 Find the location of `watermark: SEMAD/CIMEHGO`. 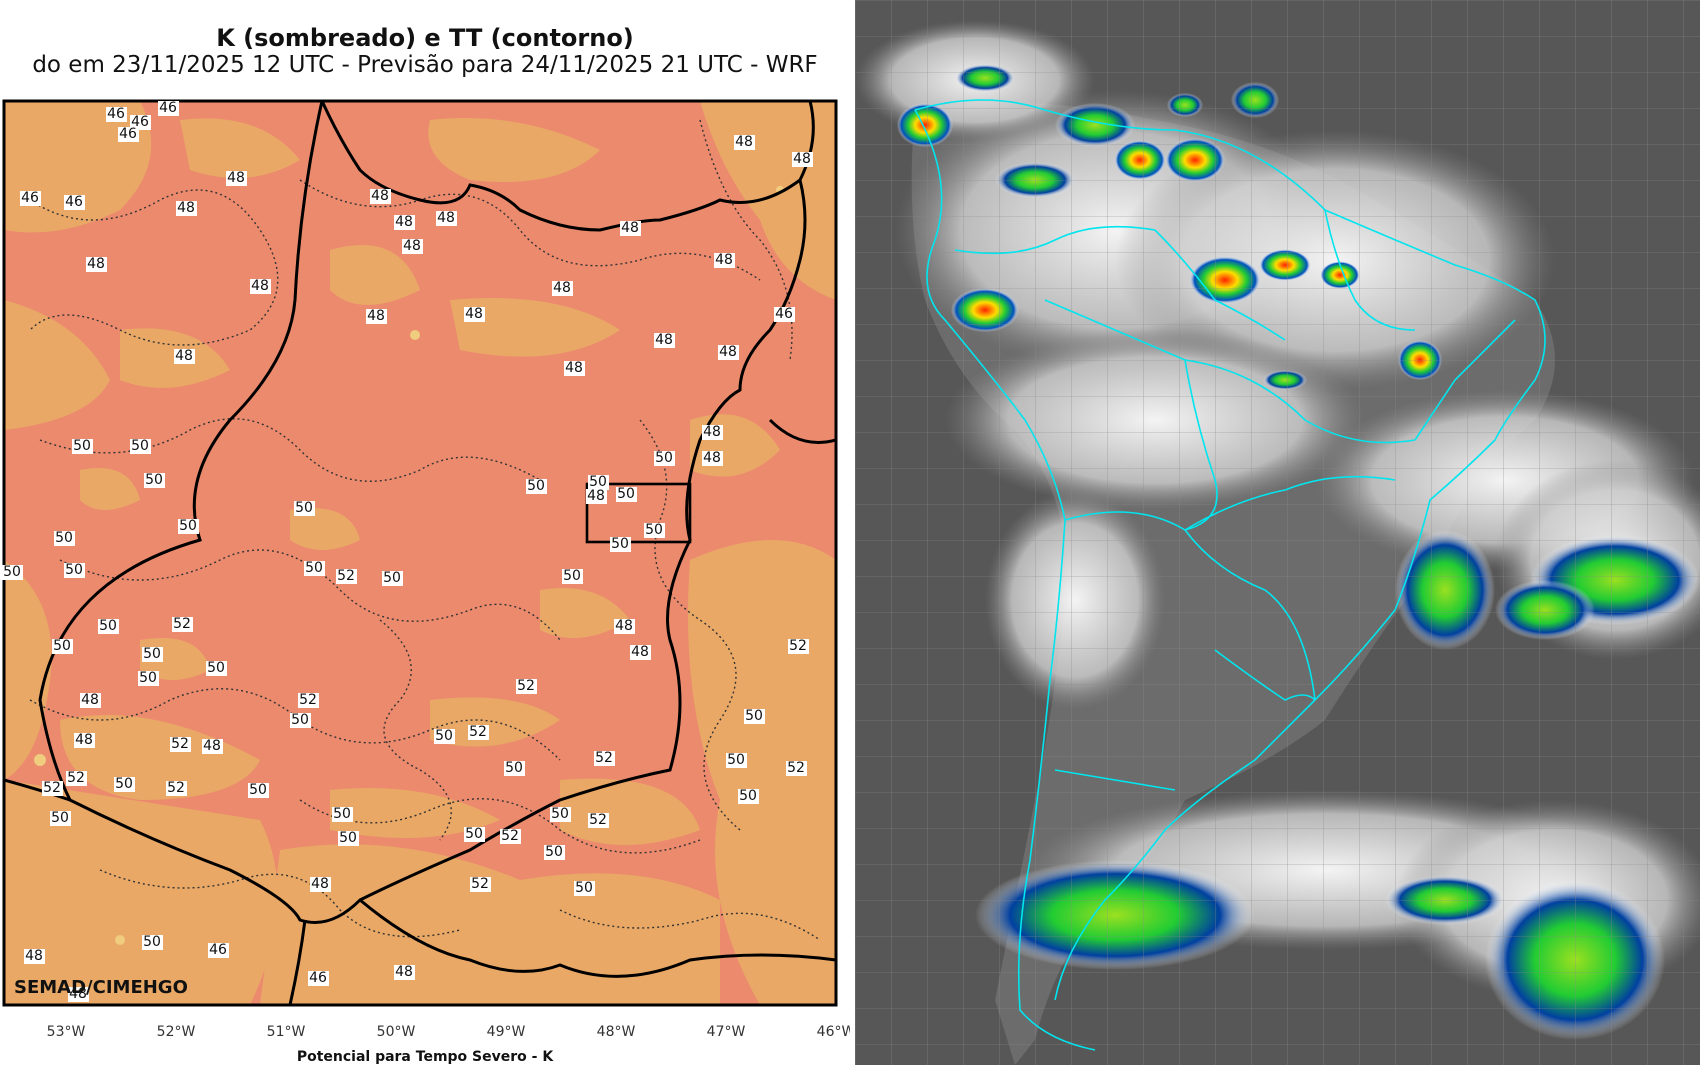

watermark: SEMAD/CIMEHGO is located at coordinates (101, 987).